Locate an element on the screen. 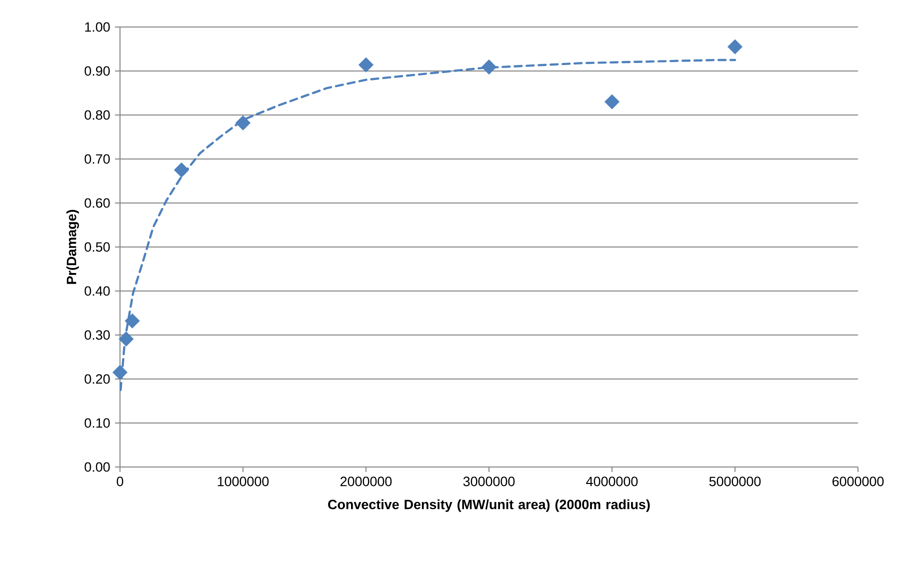 Image resolution: width=905 pixels, height=586 pixels. y-tick-label: 0.80 is located at coordinates (97, 115).